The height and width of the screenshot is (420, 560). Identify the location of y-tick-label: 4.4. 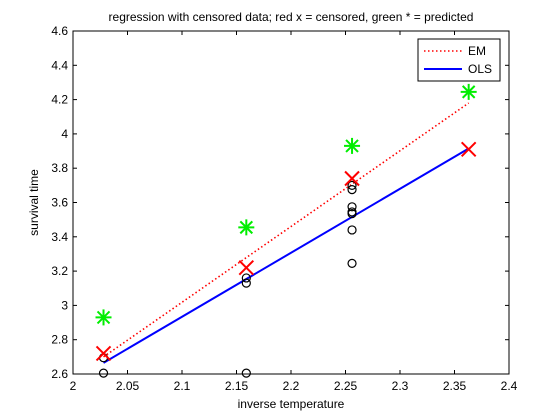
(59, 65).